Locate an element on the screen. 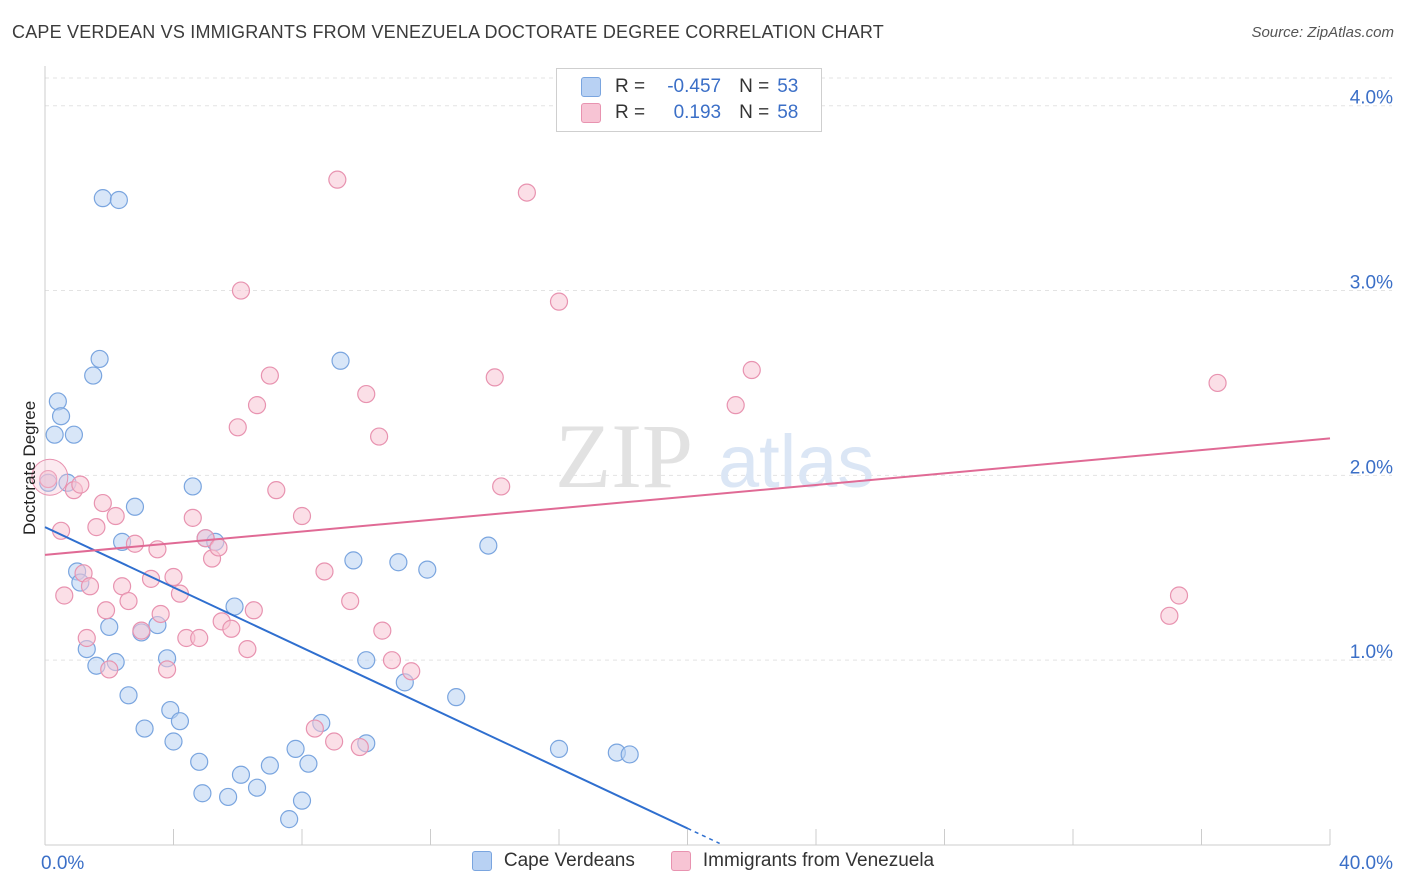 The height and width of the screenshot is (892, 1406). y-axis-label: Doctorate Degree is located at coordinates (29, 467).